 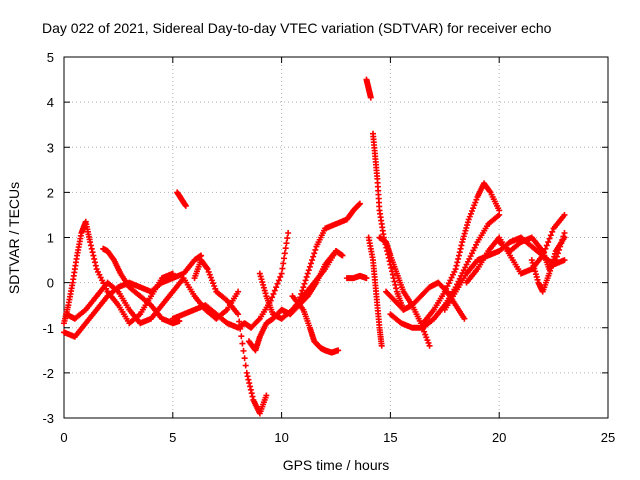 I want to click on x-tick-label: 15, so click(x=390, y=437).